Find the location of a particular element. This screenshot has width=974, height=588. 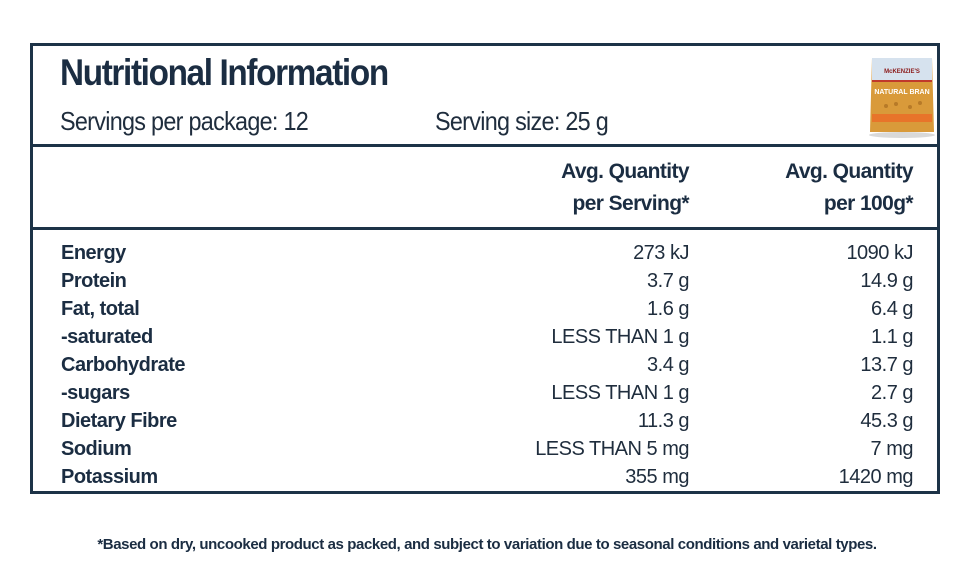

nutrient-name: Protein is located at coordinates (94, 281).